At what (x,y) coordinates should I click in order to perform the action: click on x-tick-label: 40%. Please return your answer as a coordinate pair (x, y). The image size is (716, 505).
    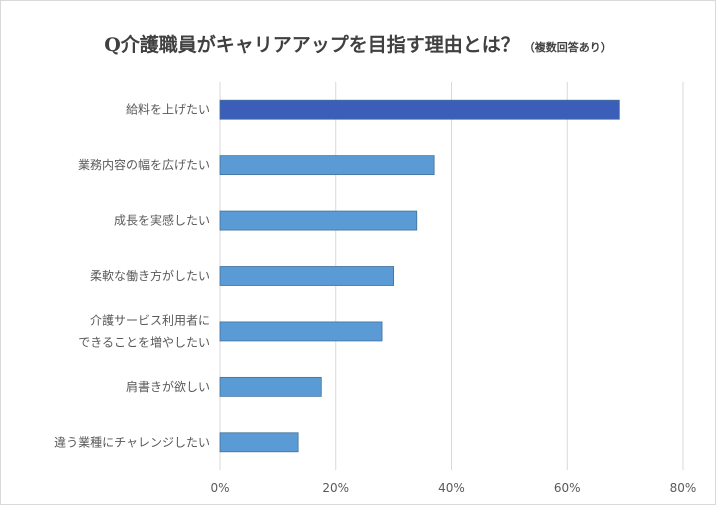
    Looking at the image, I should click on (451, 488).